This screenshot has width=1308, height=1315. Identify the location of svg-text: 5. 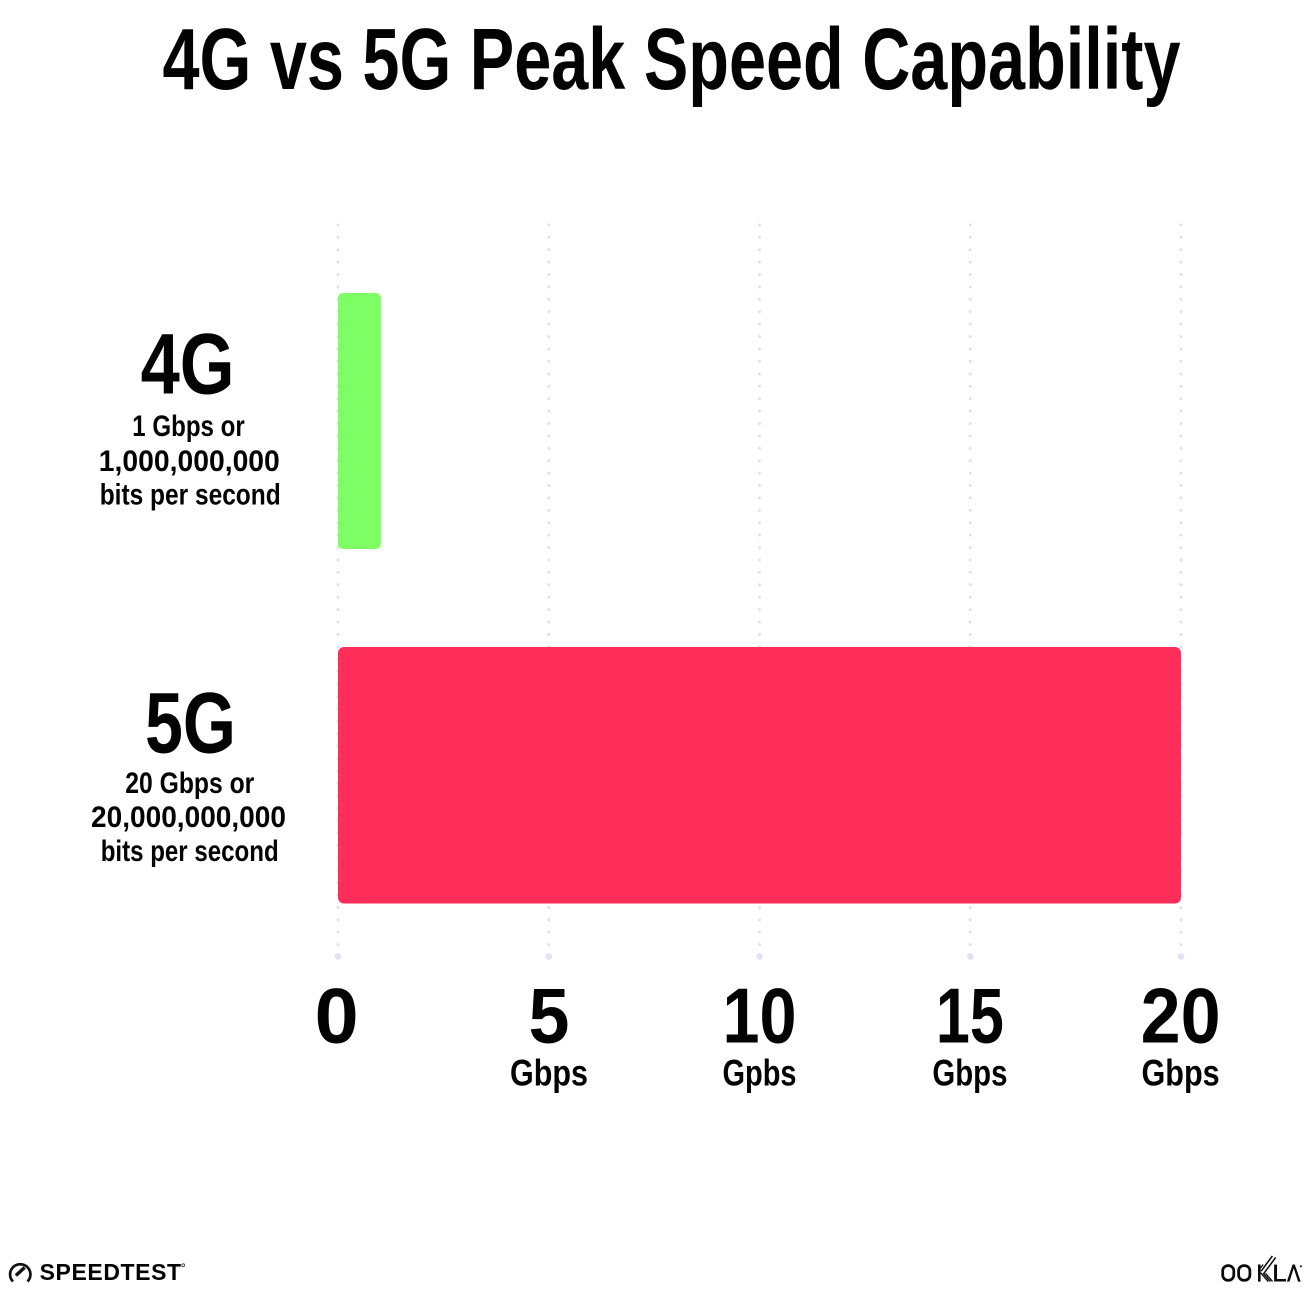
(549, 1016).